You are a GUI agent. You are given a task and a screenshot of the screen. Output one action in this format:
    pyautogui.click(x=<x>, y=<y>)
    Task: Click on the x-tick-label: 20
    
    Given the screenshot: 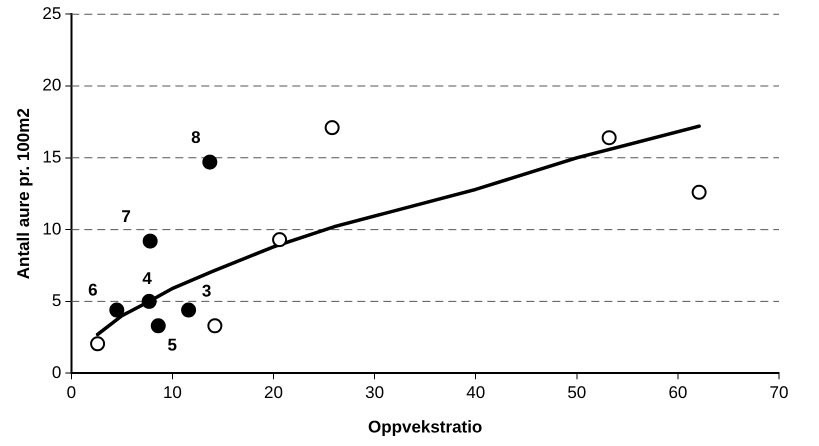 What is the action you would take?
    pyautogui.click(x=273, y=392)
    